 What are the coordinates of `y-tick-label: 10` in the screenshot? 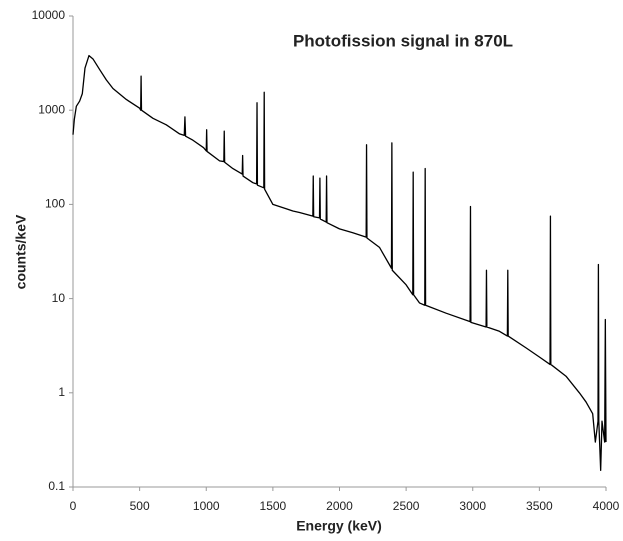 It's located at (59, 298).